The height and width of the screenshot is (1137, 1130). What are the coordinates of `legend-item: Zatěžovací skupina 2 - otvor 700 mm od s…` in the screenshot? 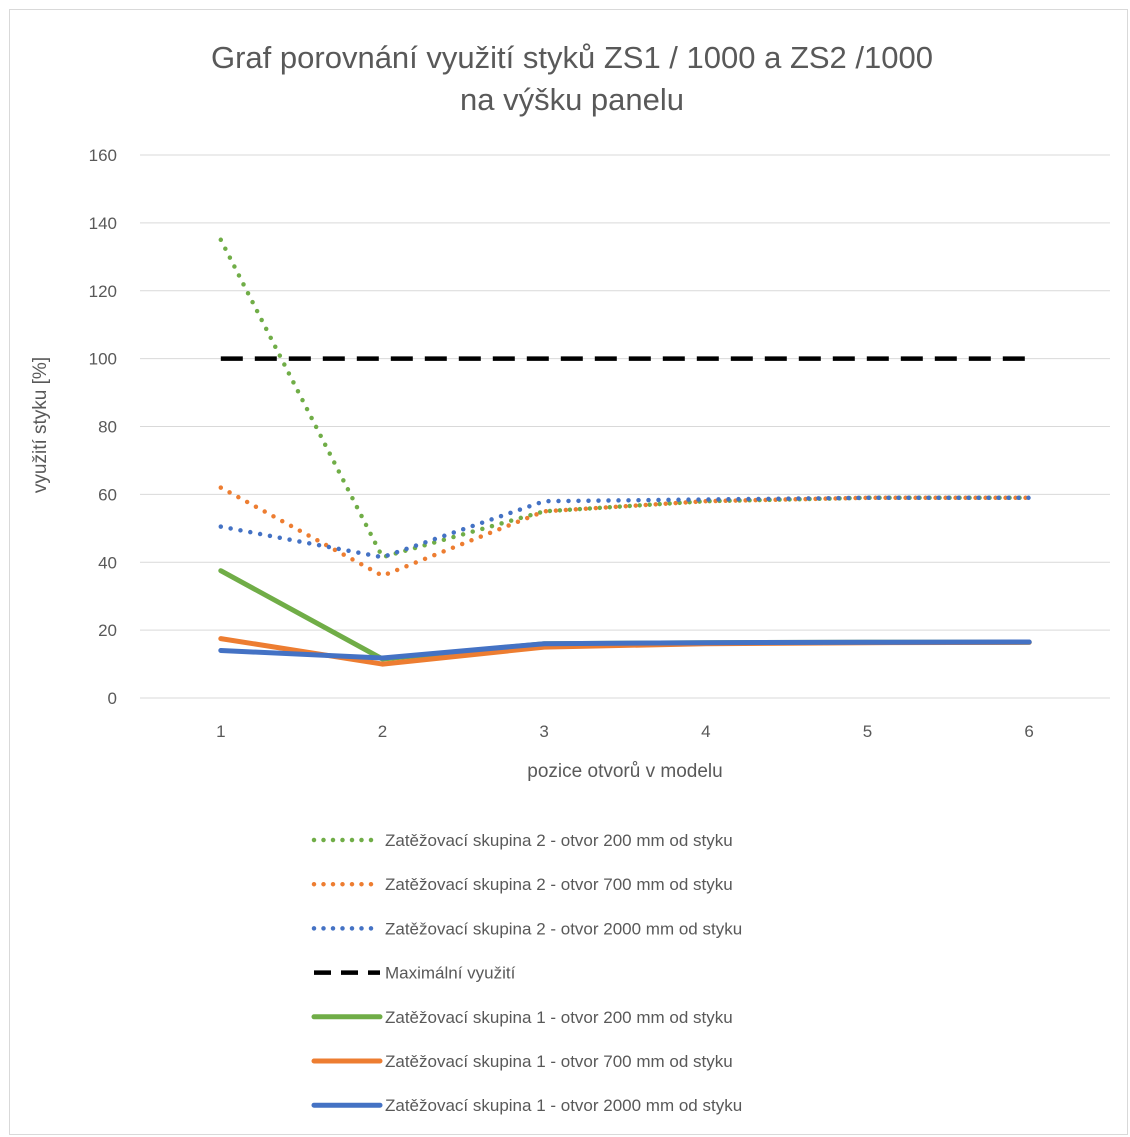 It's located at (522, 884).